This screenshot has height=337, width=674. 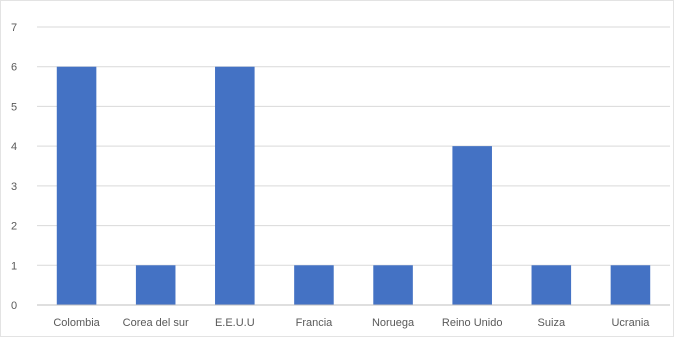 What do you see at coordinates (76, 323) in the screenshot?
I see `x-tick-label-colombia: Colombia` at bounding box center [76, 323].